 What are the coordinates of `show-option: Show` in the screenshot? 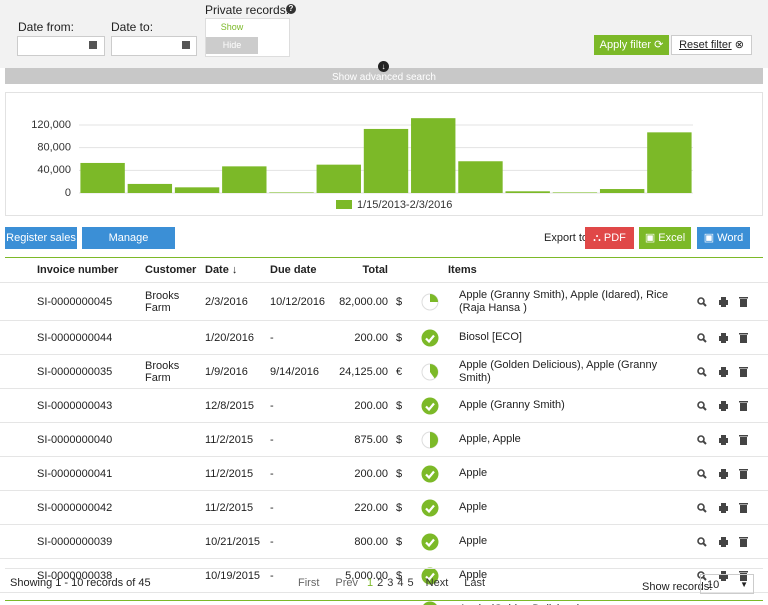 It's located at (232, 27).